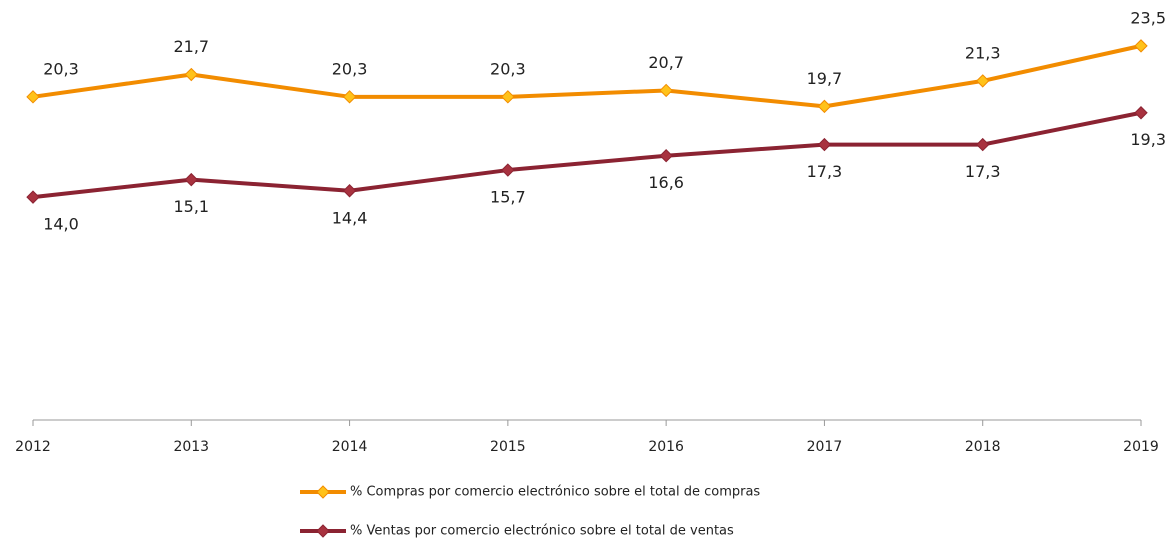 This screenshot has height=538, width=1166. Describe the element at coordinates (350, 447) in the screenshot. I see `x-tick-label: 2014` at that location.